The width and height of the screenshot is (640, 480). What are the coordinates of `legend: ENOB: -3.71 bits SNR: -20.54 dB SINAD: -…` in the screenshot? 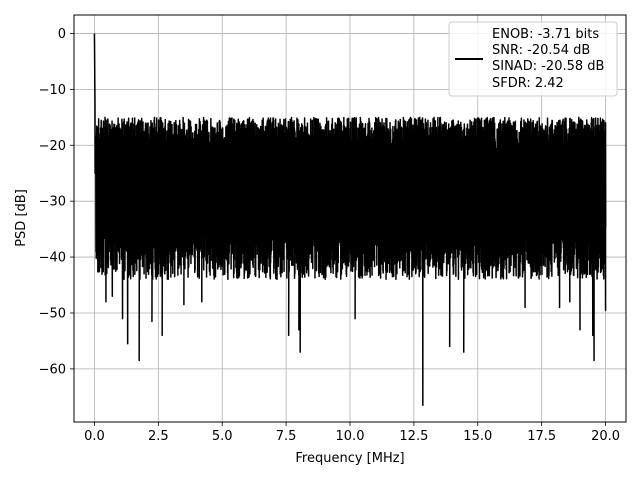 It's located at (533, 59).